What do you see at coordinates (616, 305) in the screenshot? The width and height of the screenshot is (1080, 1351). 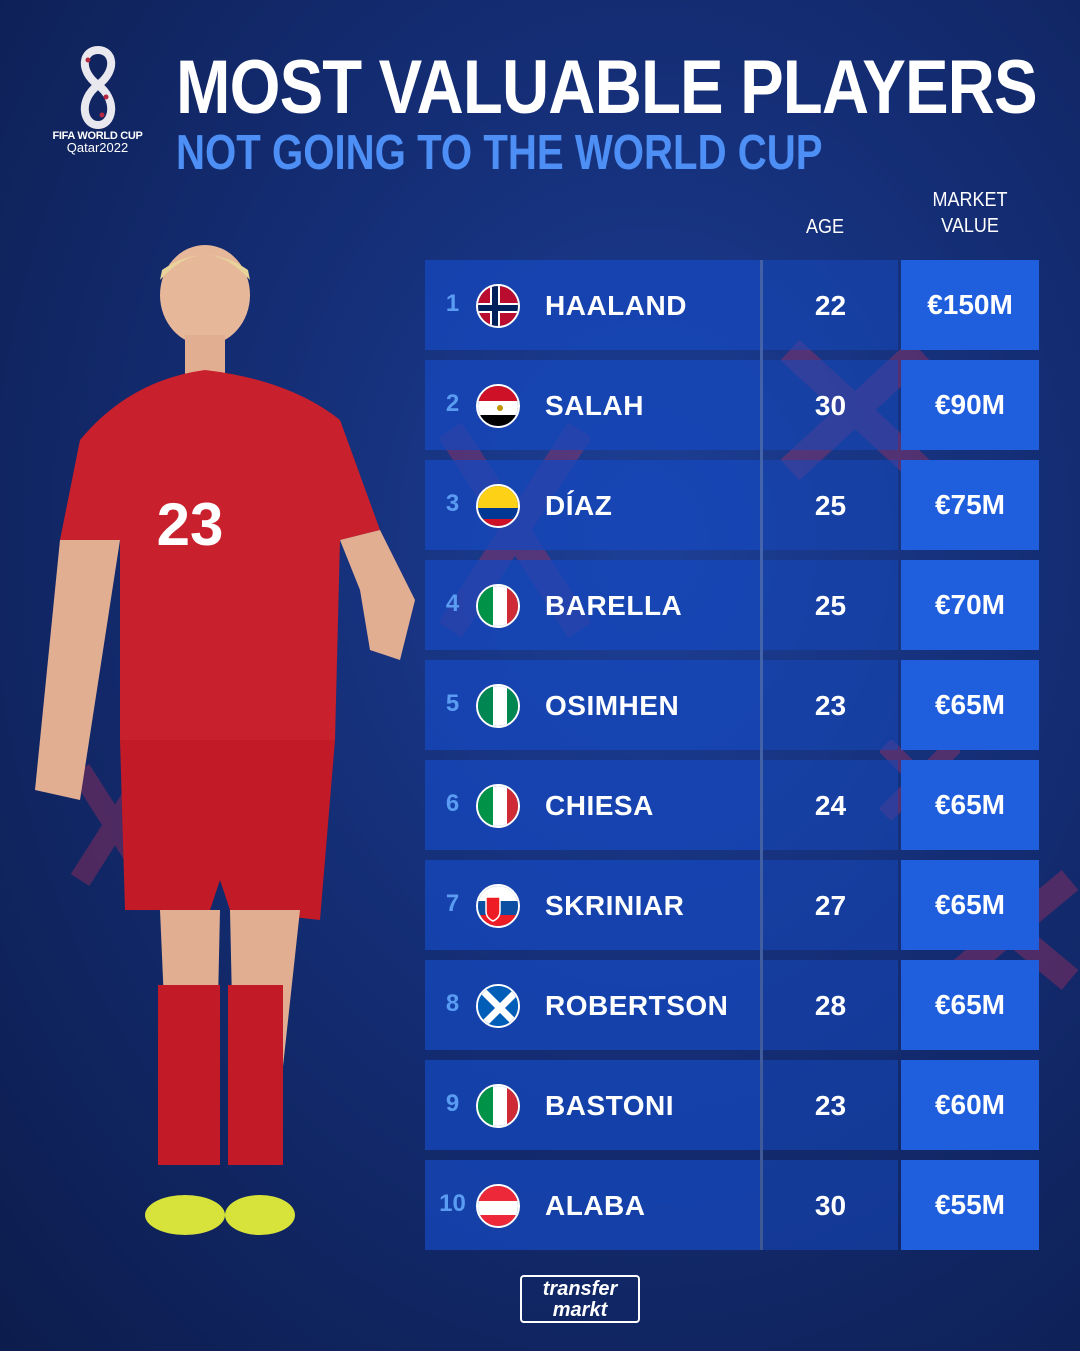 I see `player-name: HAALAND` at bounding box center [616, 305].